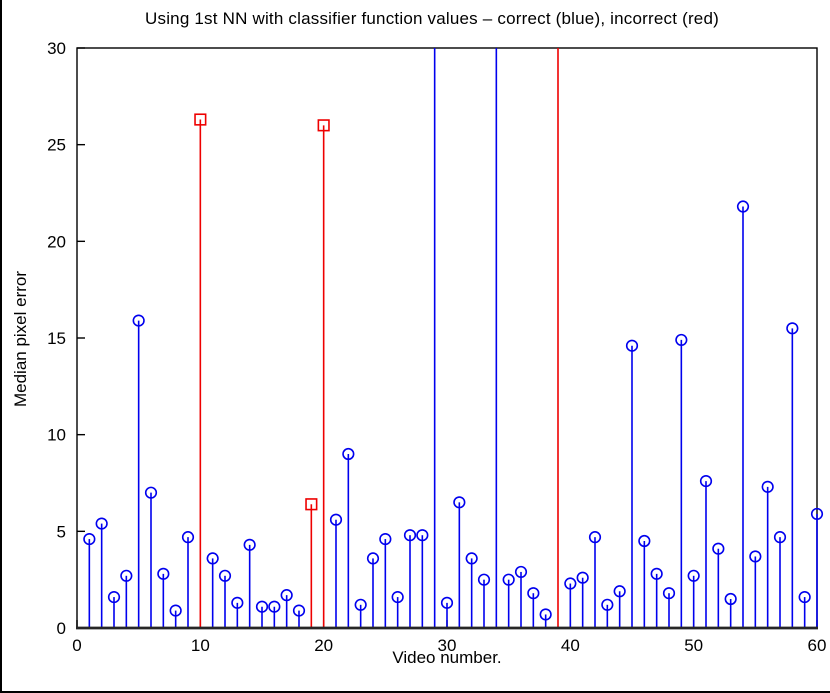 The image size is (830, 693). I want to click on y-tick-label: 10, so click(56, 435).